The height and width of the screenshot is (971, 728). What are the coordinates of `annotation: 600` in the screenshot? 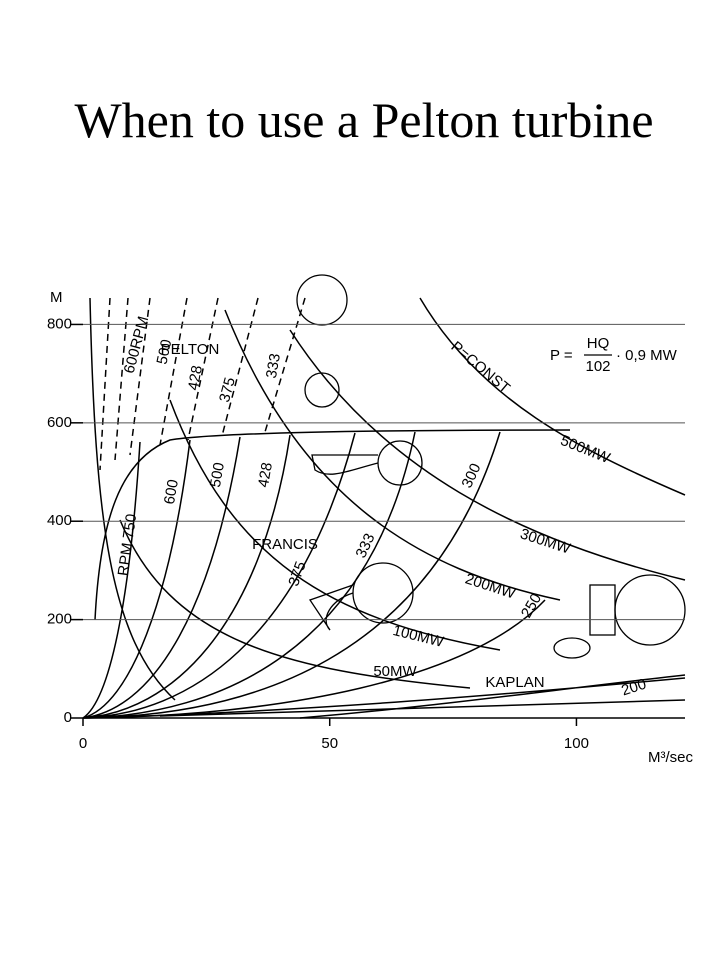 It's located at (171, 492).